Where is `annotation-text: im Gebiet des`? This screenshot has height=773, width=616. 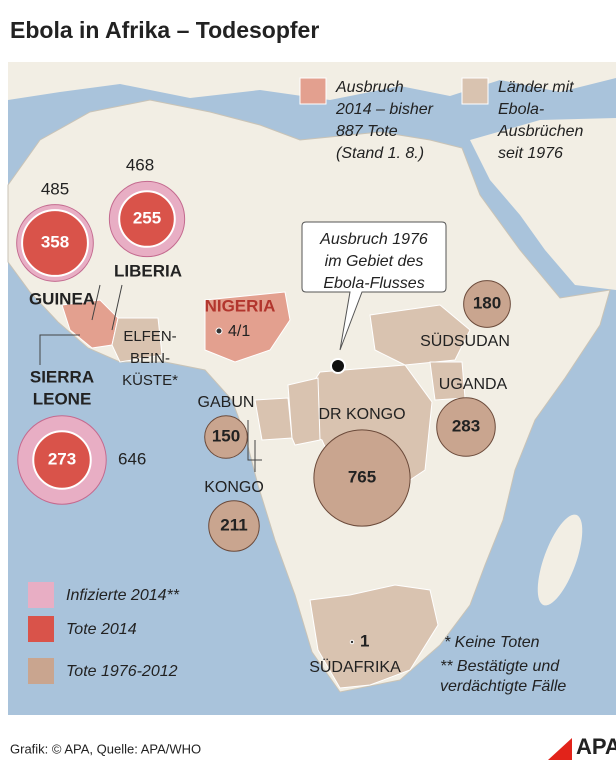 annotation-text: im Gebiet des is located at coordinates (374, 261).